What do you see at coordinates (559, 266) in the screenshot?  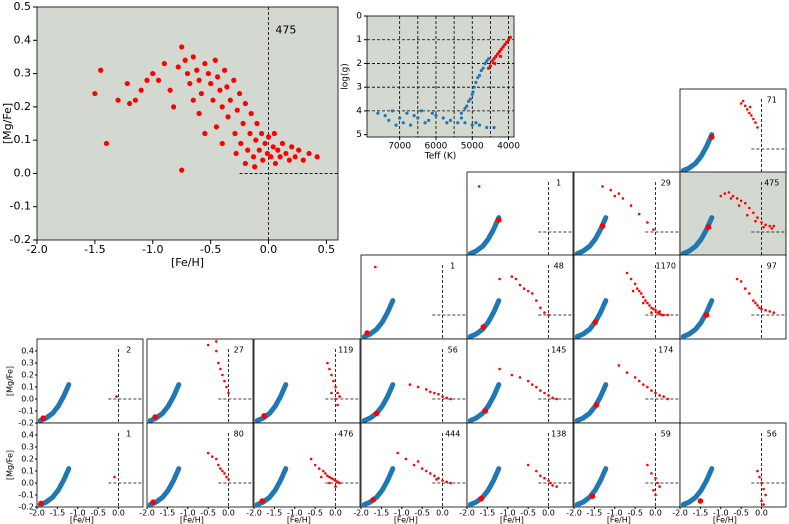 I see `count-label: 48` at bounding box center [559, 266].